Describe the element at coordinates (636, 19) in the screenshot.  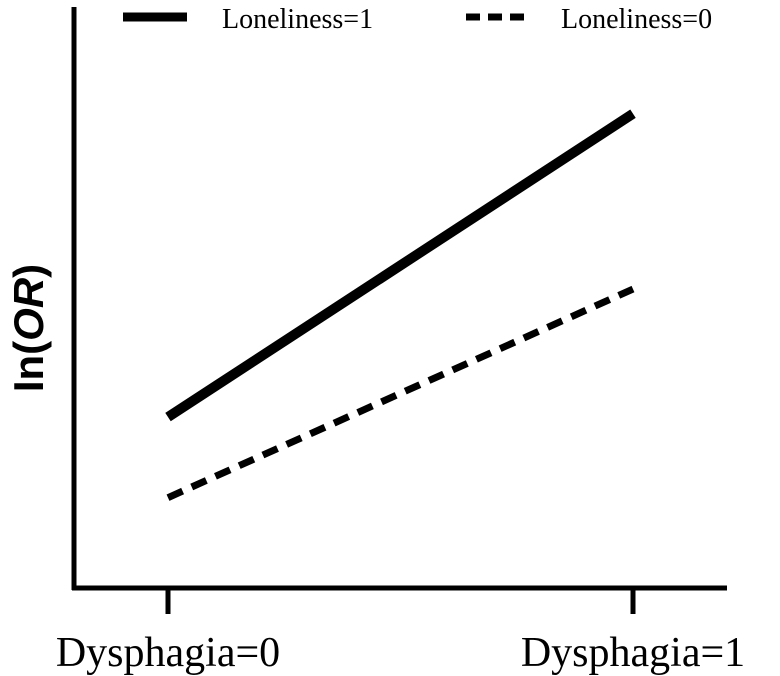
I see `legend-label-loneliness-0: Loneliness=0` at that location.